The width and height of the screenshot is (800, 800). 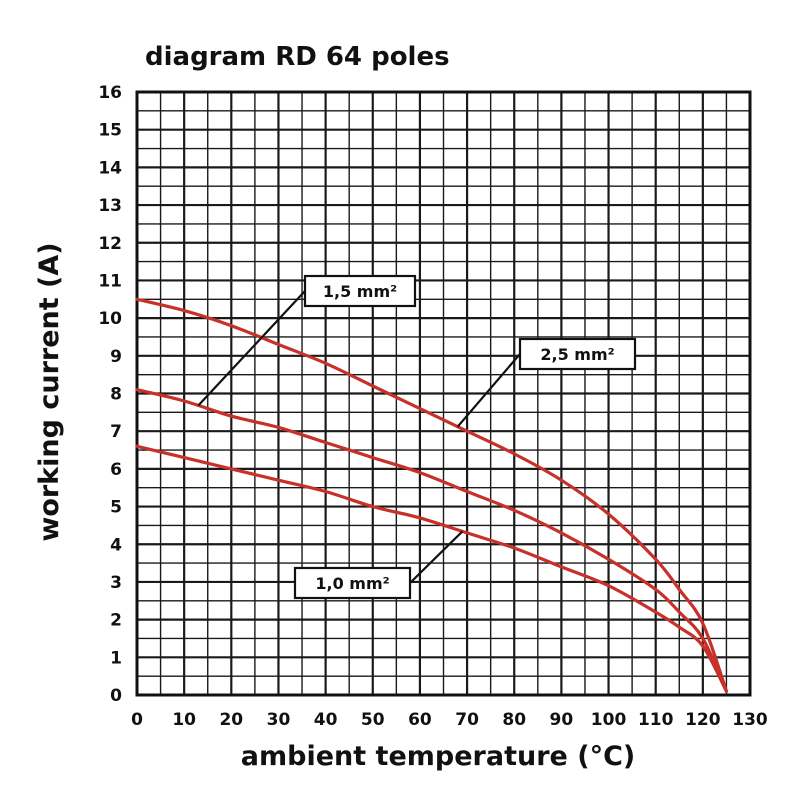 What do you see at coordinates (116, 545) in the screenshot?
I see `y-tick-label: 4` at bounding box center [116, 545].